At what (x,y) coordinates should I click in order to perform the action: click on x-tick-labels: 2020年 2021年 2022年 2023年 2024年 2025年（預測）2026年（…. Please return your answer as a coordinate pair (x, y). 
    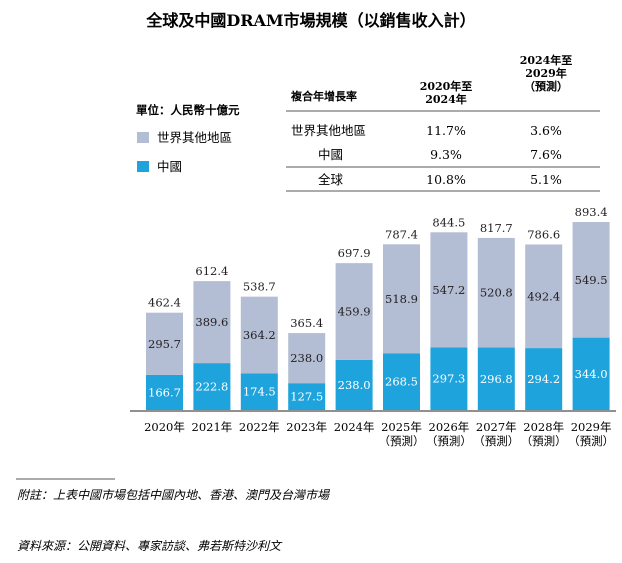
    Looking at the image, I should click on (379, 434).